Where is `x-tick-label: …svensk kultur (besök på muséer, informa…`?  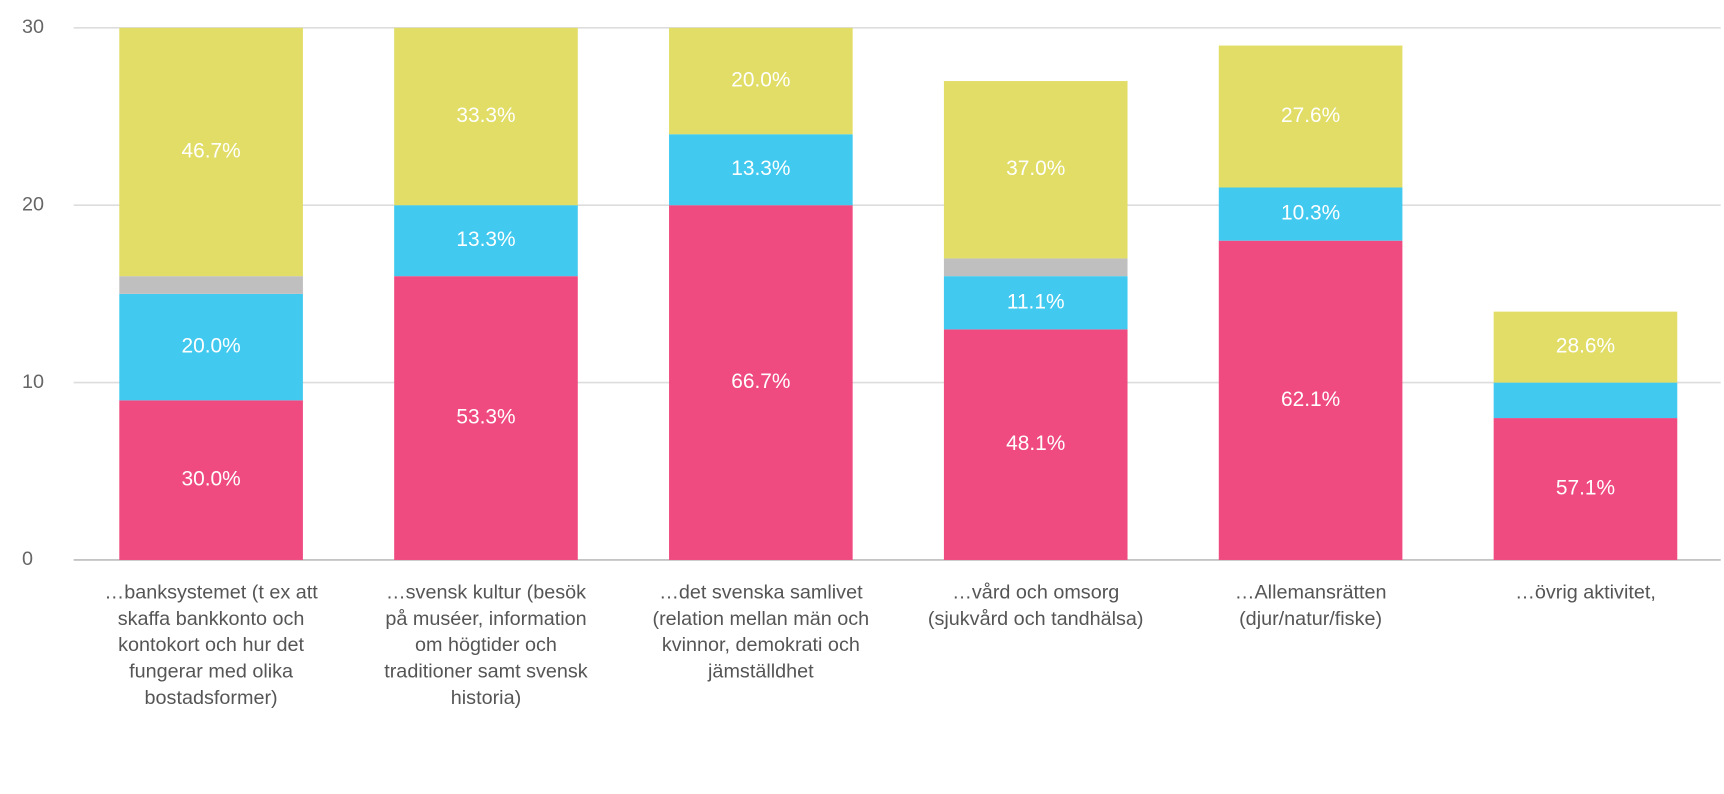 x-tick-label: …svensk kultur (besök på muséer, informa… is located at coordinates (486, 644).